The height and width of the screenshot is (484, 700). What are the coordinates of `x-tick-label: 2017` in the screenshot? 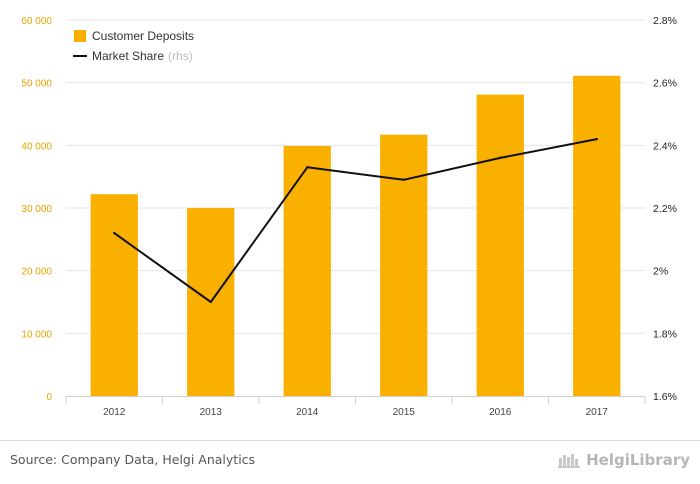 It's located at (597, 412).